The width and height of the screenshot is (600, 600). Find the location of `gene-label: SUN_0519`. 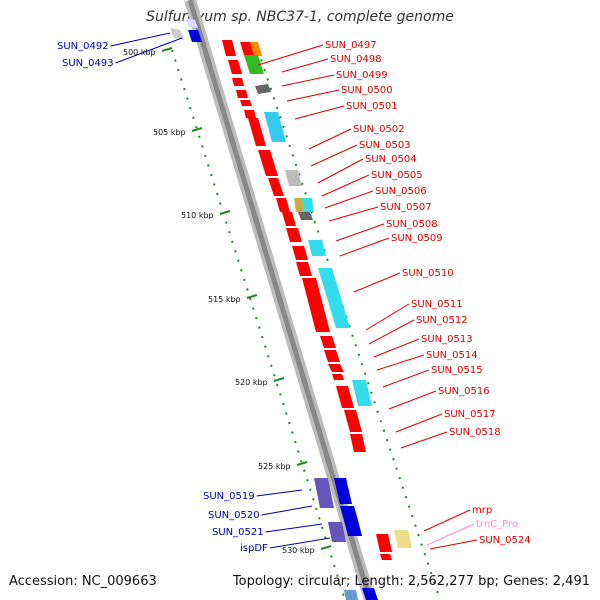

gene-label: SUN_0519 is located at coordinates (229, 496).